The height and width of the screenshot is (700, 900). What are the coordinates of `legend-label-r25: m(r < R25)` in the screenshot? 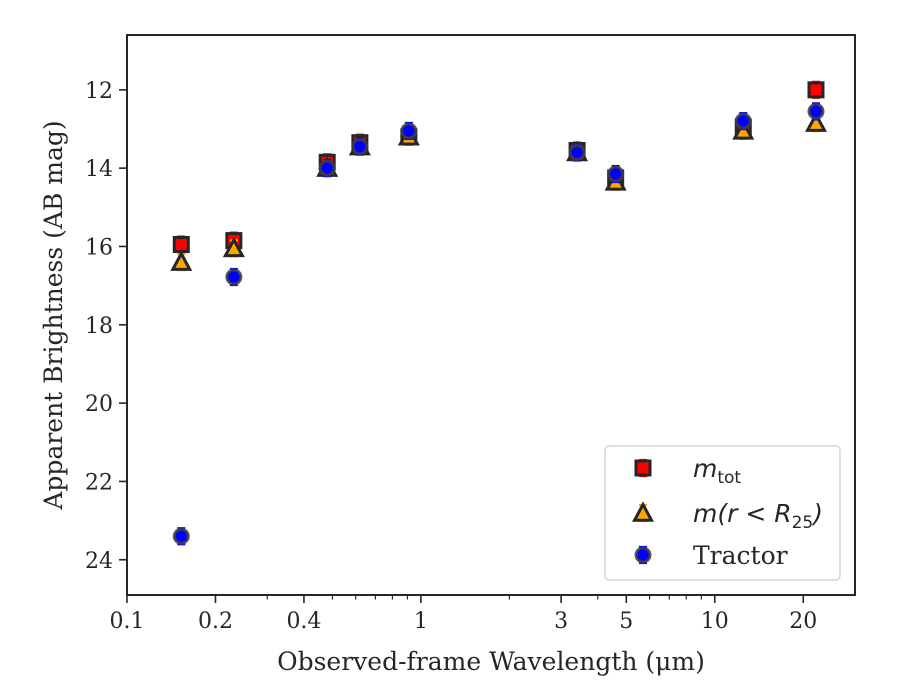 It's located at (758, 516).